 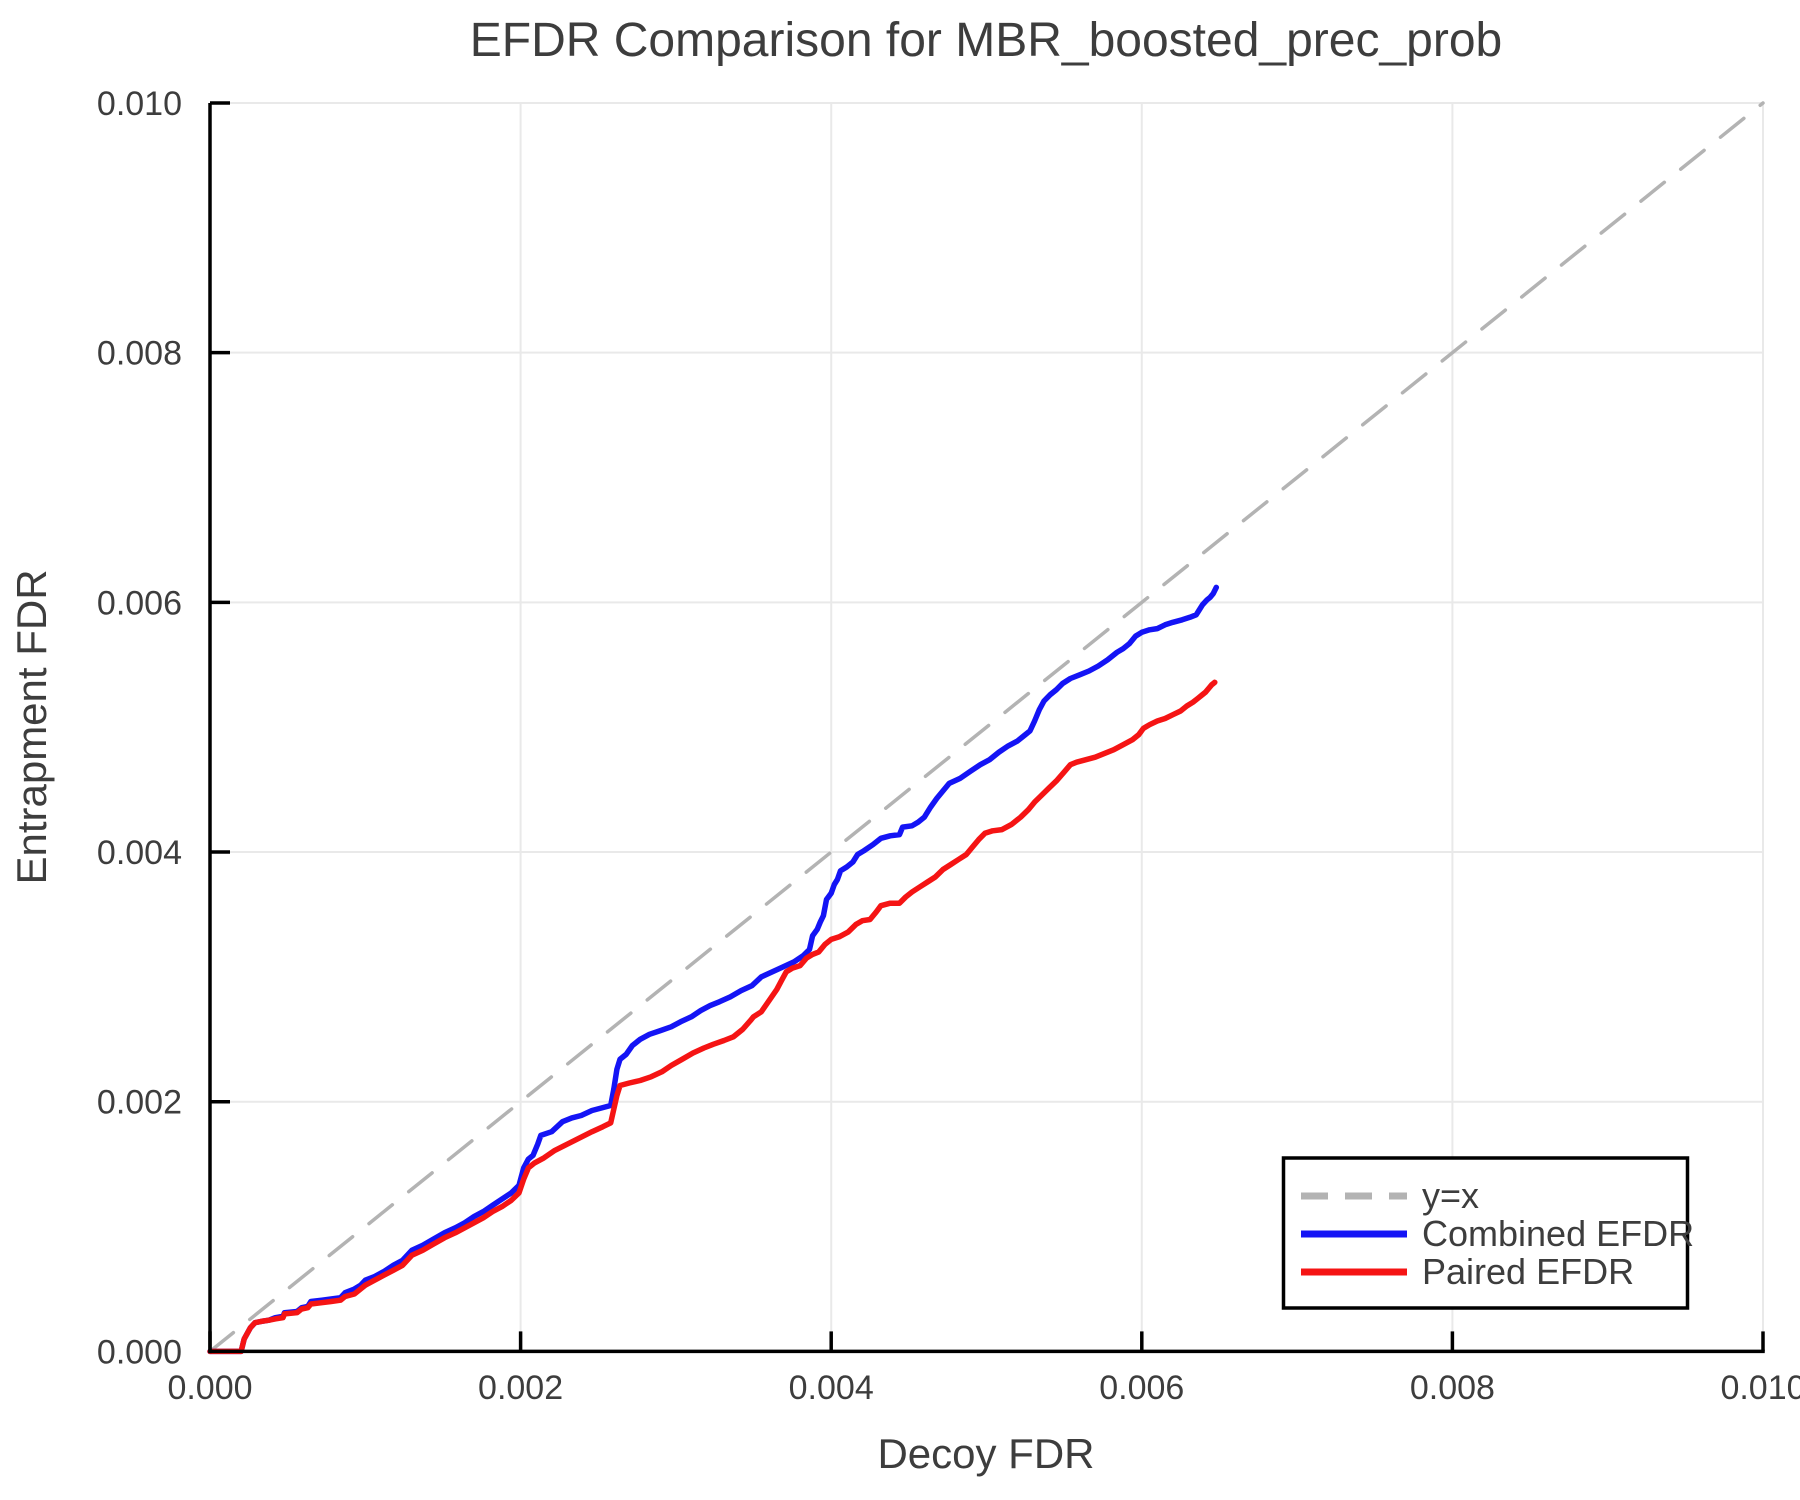 I want to click on x-tick-label: 0.008, so click(x=1452, y=1388).